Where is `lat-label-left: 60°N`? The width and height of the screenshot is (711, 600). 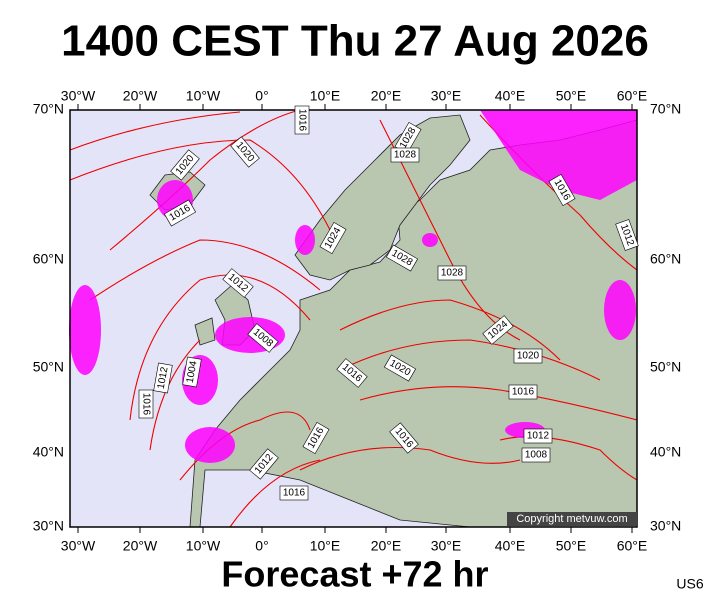 lat-label-left: 60°N is located at coordinates (48, 259).